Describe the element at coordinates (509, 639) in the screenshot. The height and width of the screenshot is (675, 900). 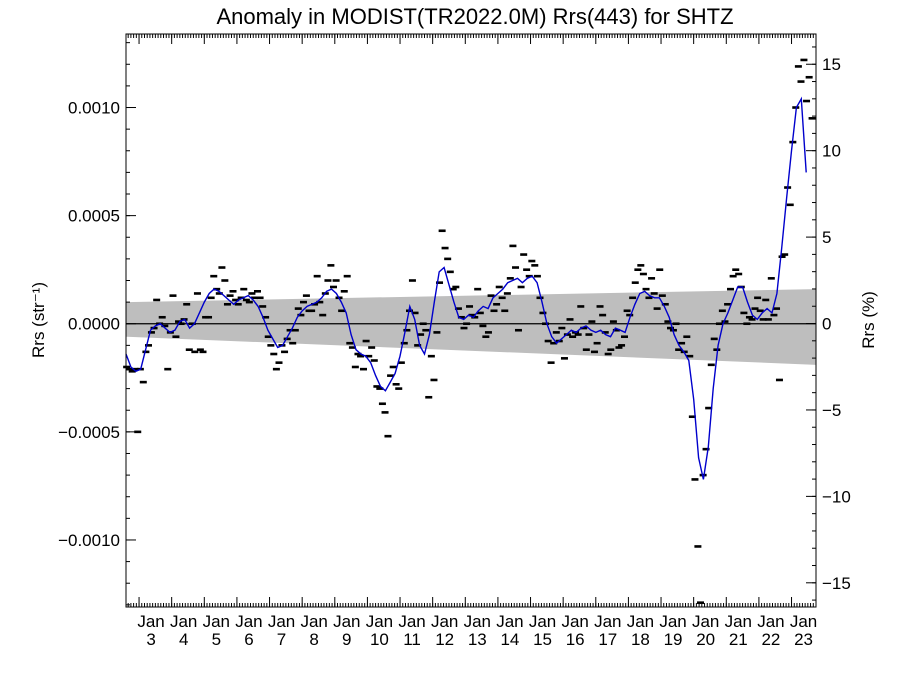
I see `x-tick-year: 14` at that location.